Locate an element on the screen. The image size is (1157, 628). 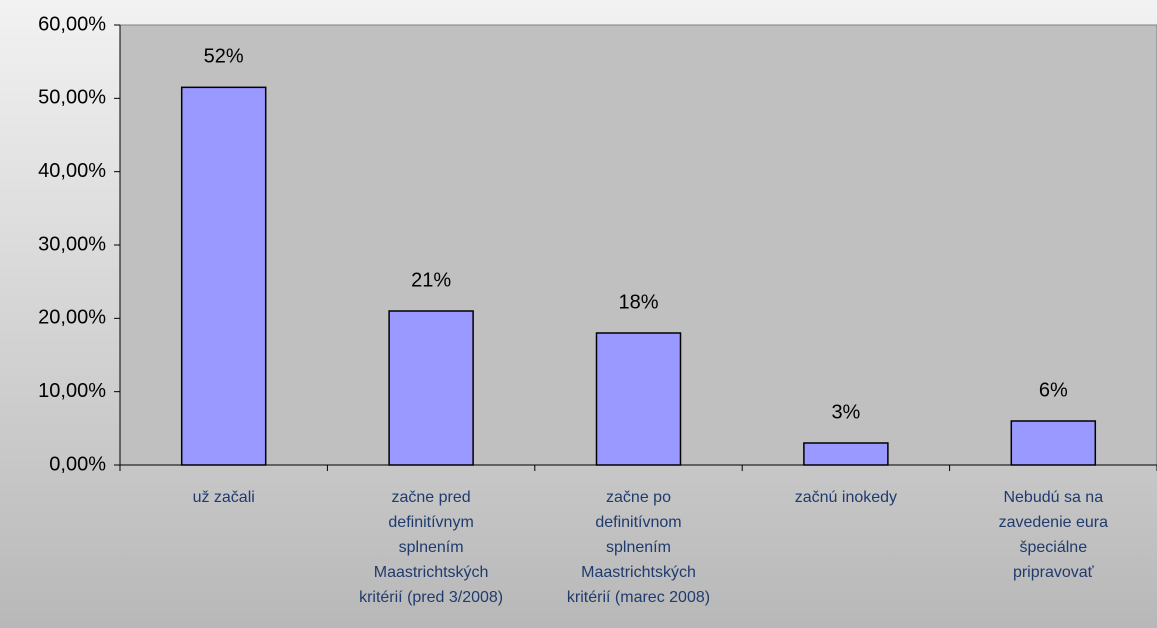
value-label: 18% is located at coordinates (638, 302).